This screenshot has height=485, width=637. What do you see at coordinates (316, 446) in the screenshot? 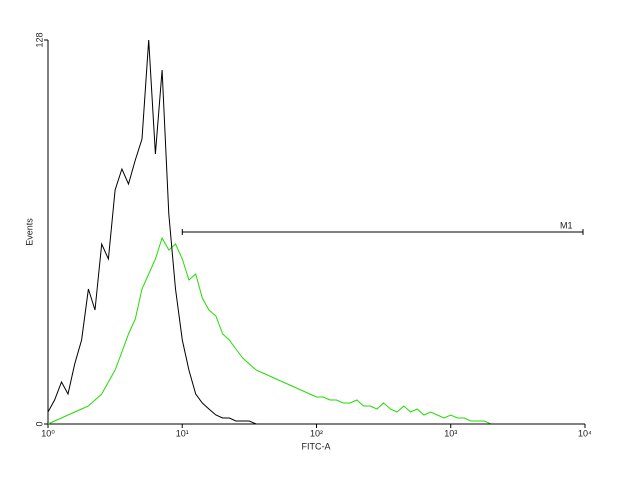
I see `x-axis-label: FITC-A` at bounding box center [316, 446].